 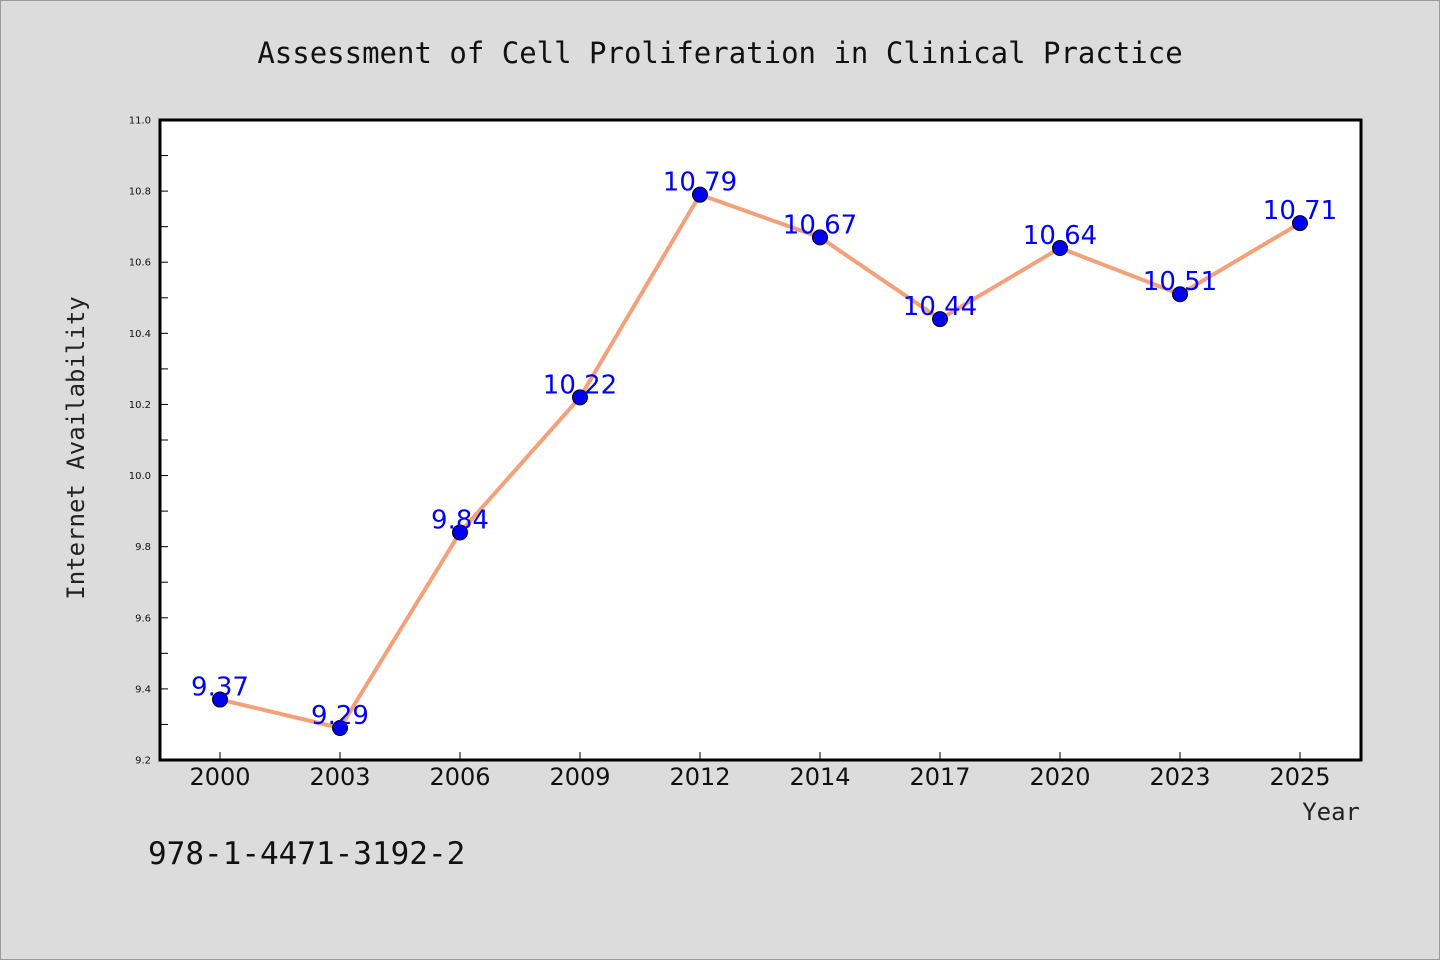 What do you see at coordinates (140, 476) in the screenshot?
I see `y-tick-label: 10.0` at bounding box center [140, 476].